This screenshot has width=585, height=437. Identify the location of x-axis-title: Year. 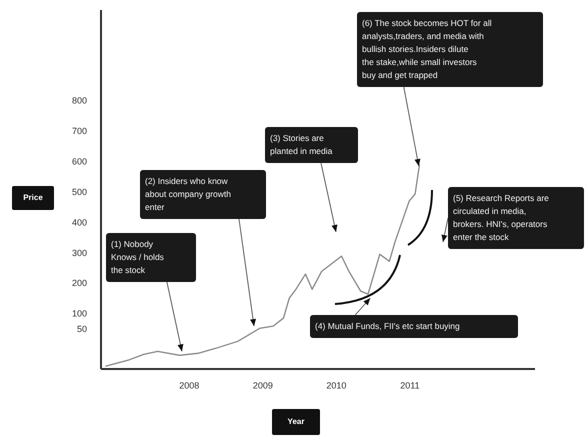
(296, 421).